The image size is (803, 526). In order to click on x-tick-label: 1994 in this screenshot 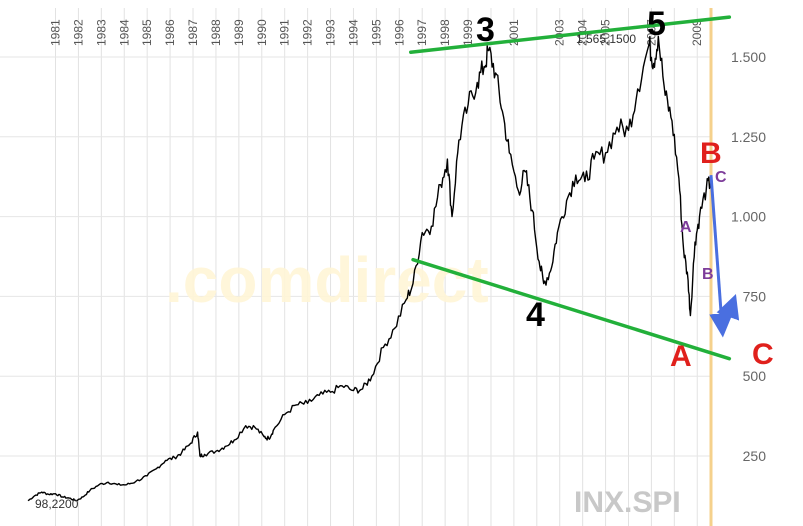, I will do `click(353, 32)`.